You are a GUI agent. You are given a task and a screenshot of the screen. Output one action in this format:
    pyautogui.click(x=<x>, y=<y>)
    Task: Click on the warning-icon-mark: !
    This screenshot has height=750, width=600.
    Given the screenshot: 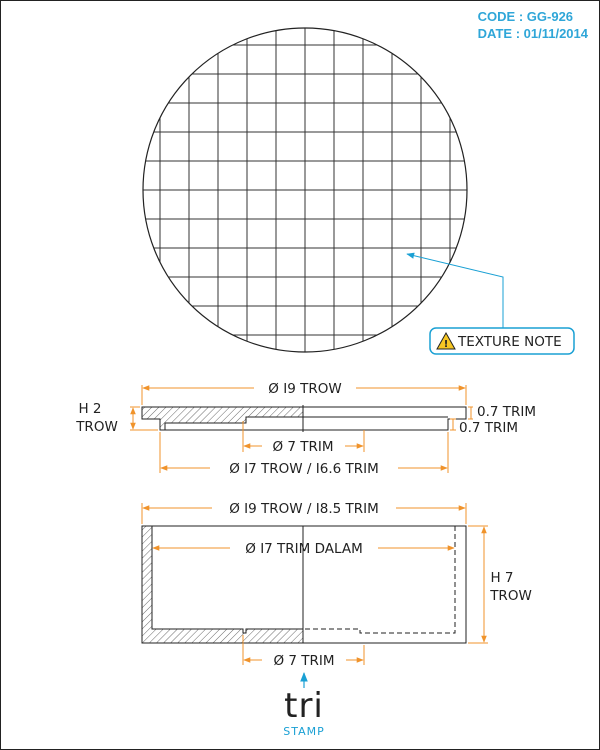 What is the action you would take?
    pyautogui.click(x=446, y=344)
    